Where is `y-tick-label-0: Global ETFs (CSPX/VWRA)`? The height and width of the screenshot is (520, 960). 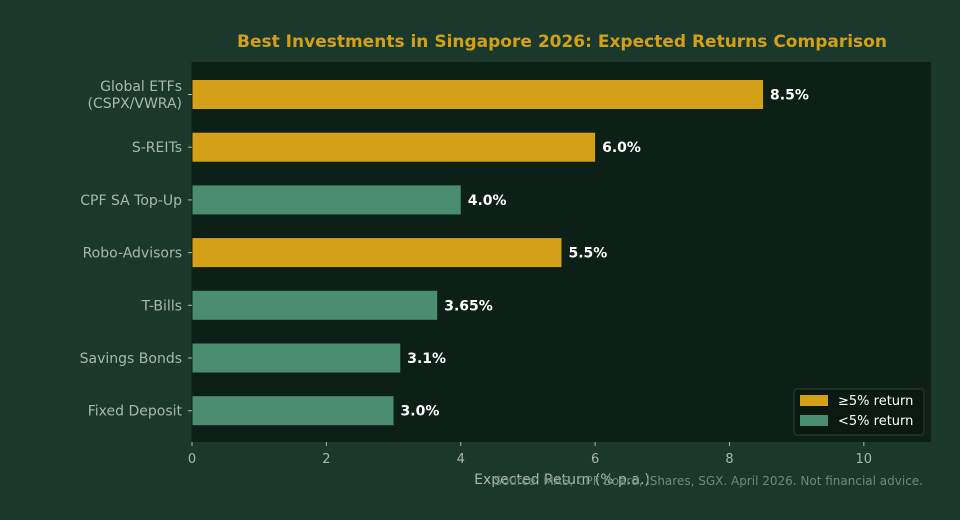 y-tick-label-0: Global ETFs (CSPX/VWRA) is located at coordinates (135, 95).